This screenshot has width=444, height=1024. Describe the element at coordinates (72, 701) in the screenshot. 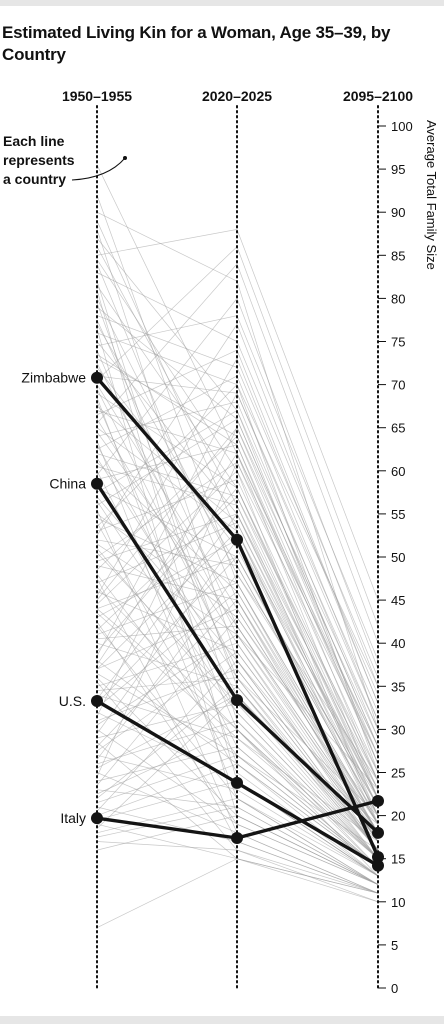

I see `series-label-u-s: U.S.` at that location.